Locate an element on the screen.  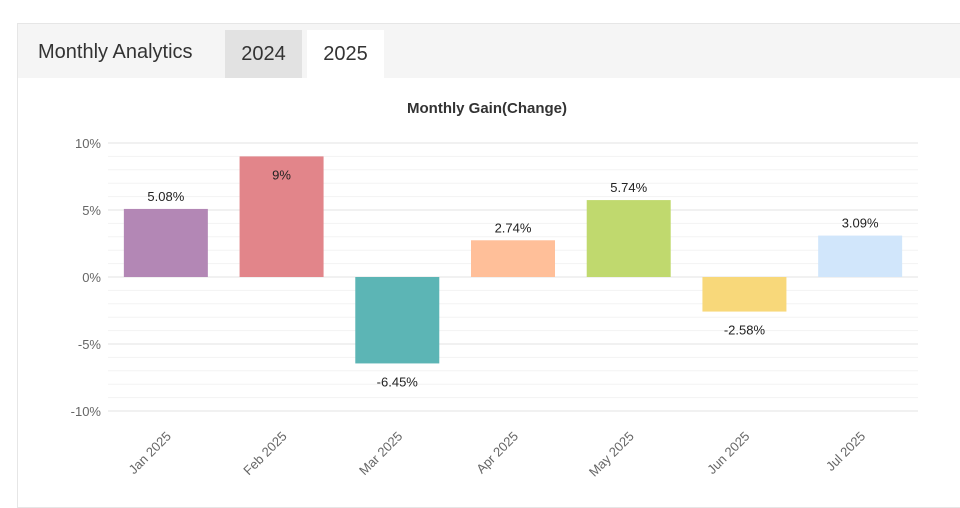
y-tick-label: 0% is located at coordinates (91, 277).